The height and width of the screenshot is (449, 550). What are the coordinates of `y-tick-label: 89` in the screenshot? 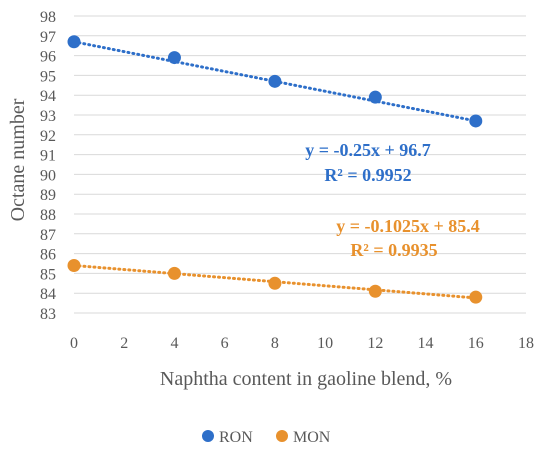 It's located at (48, 195).